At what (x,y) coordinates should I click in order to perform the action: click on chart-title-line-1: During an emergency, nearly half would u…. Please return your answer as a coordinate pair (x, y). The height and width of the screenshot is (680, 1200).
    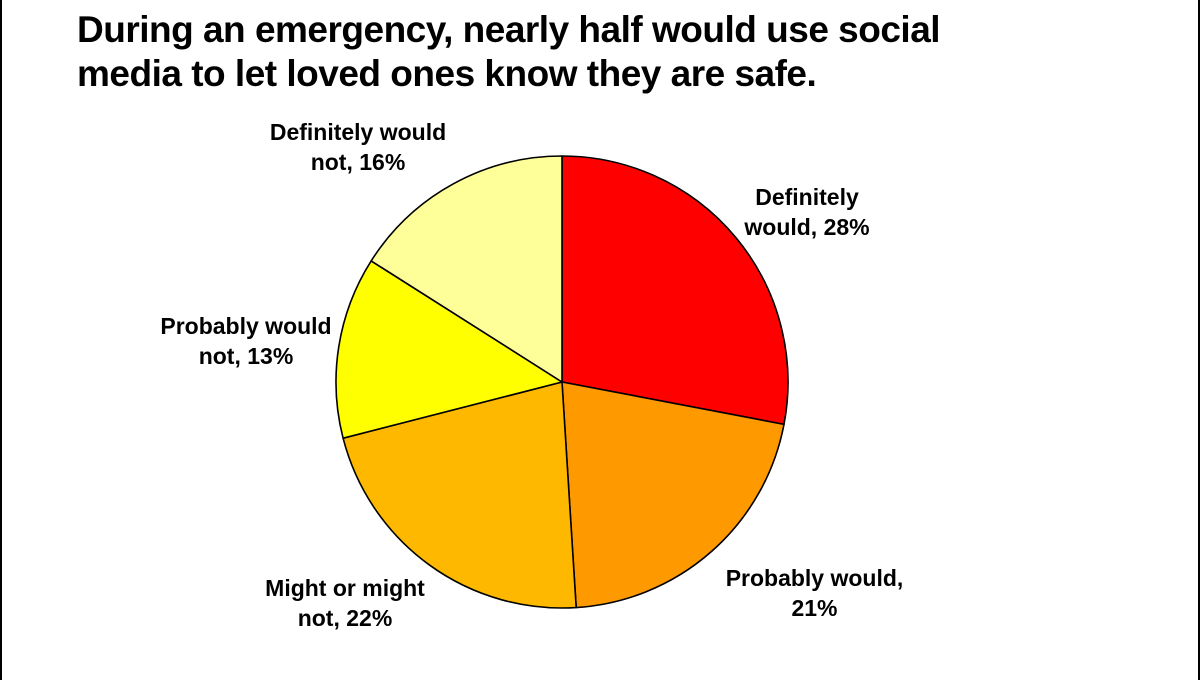
    Looking at the image, I should click on (509, 29).